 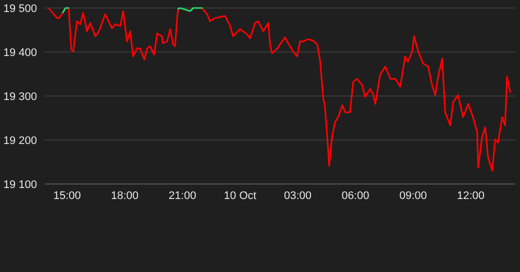 What do you see at coordinates (471, 196) in the screenshot?
I see `x-tick-label: 12:00` at bounding box center [471, 196].